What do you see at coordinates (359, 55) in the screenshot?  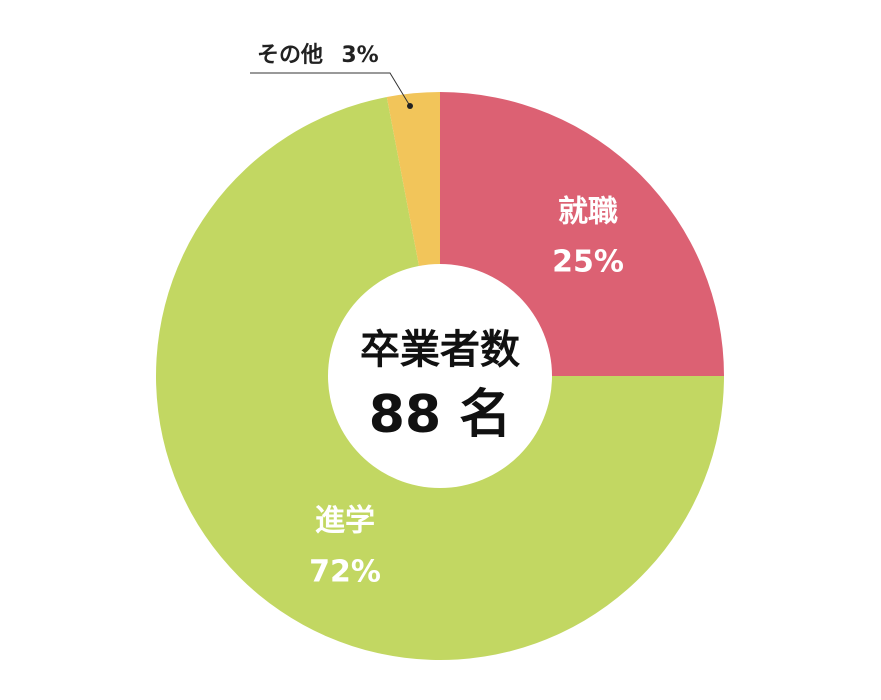 I see `slice-value-label: 3%` at bounding box center [359, 55].